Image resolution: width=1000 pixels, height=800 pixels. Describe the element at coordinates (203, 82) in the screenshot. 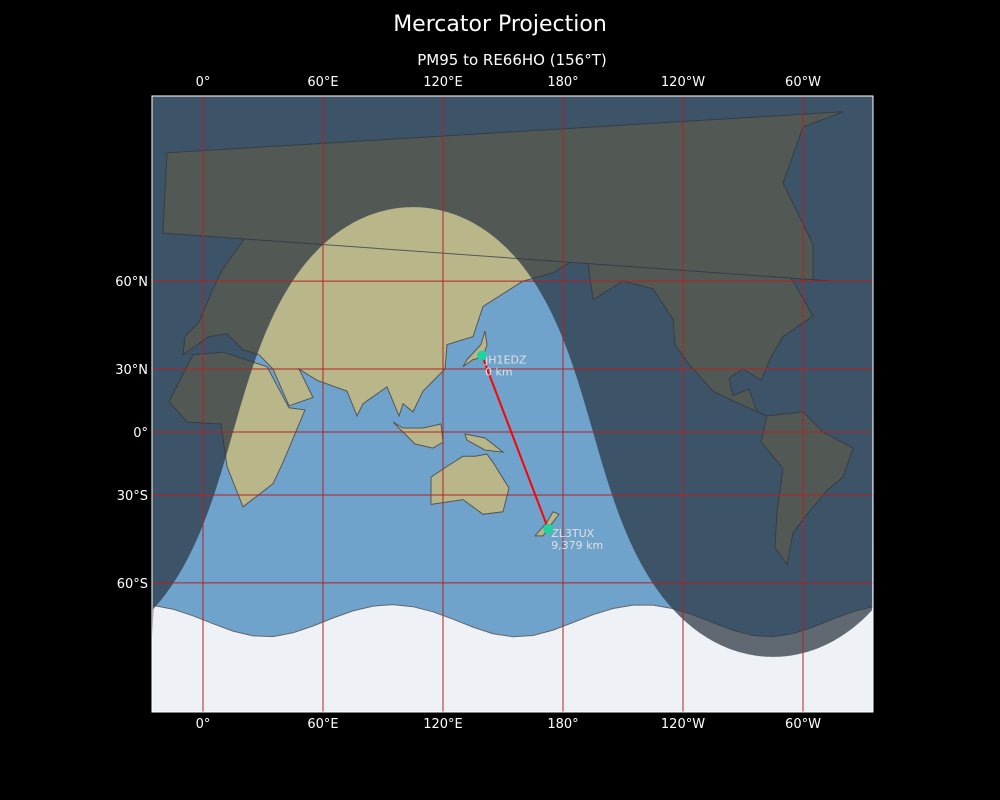

I see `top-lon-tick-label: 0°` at that location.